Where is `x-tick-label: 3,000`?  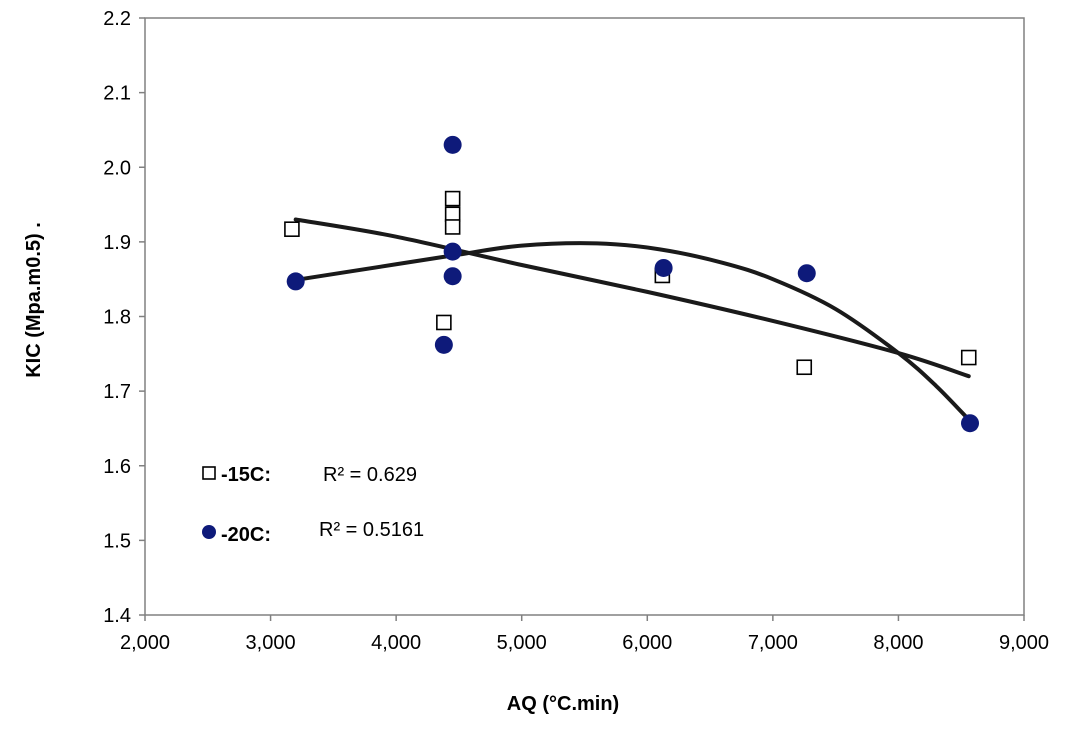 x-tick-label: 3,000 is located at coordinates (271, 643).